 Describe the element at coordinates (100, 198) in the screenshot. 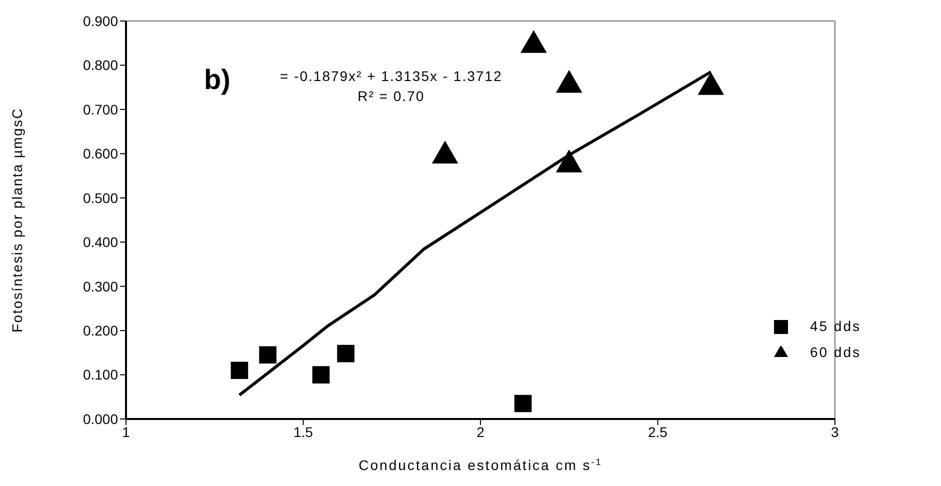

I see `y-tick-label: 0.500` at that location.